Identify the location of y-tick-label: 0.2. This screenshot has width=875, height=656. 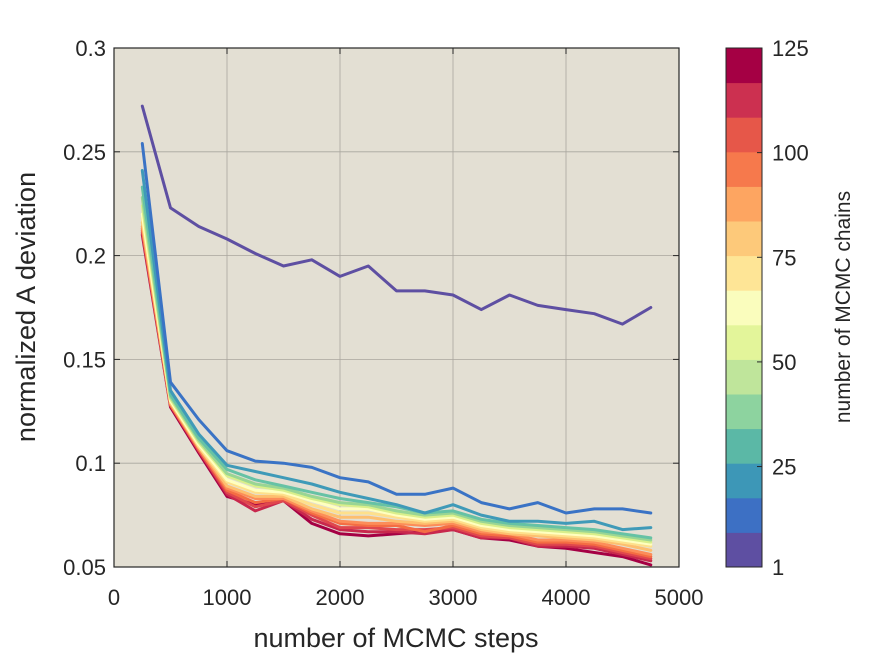
(90, 256).